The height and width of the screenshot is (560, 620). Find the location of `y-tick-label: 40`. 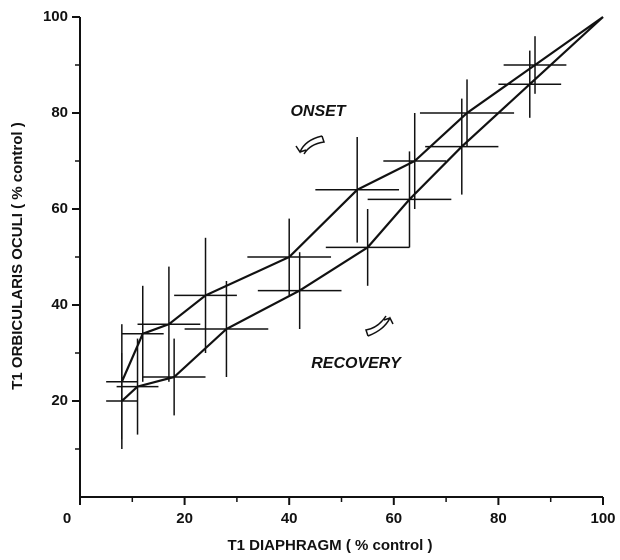

y-tick-label: 40 is located at coordinates (59, 304).